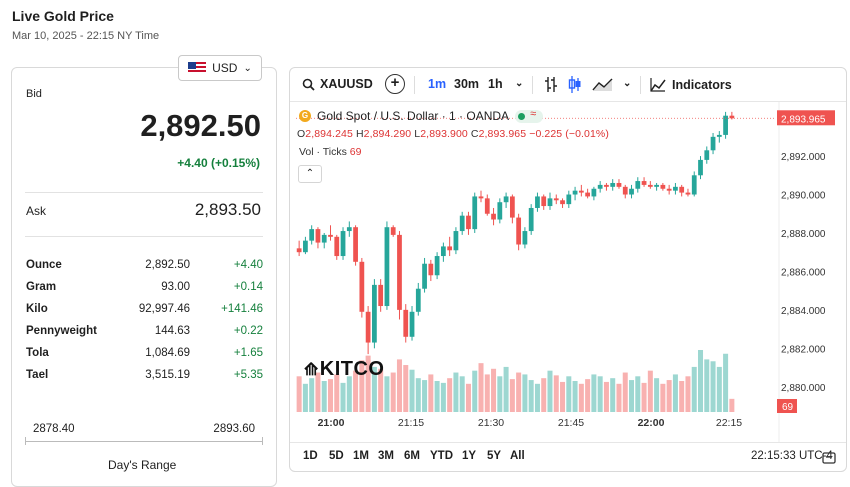  Describe the element at coordinates (331, 423) in the screenshot. I see `x-tick-label: 21:00` at that location.